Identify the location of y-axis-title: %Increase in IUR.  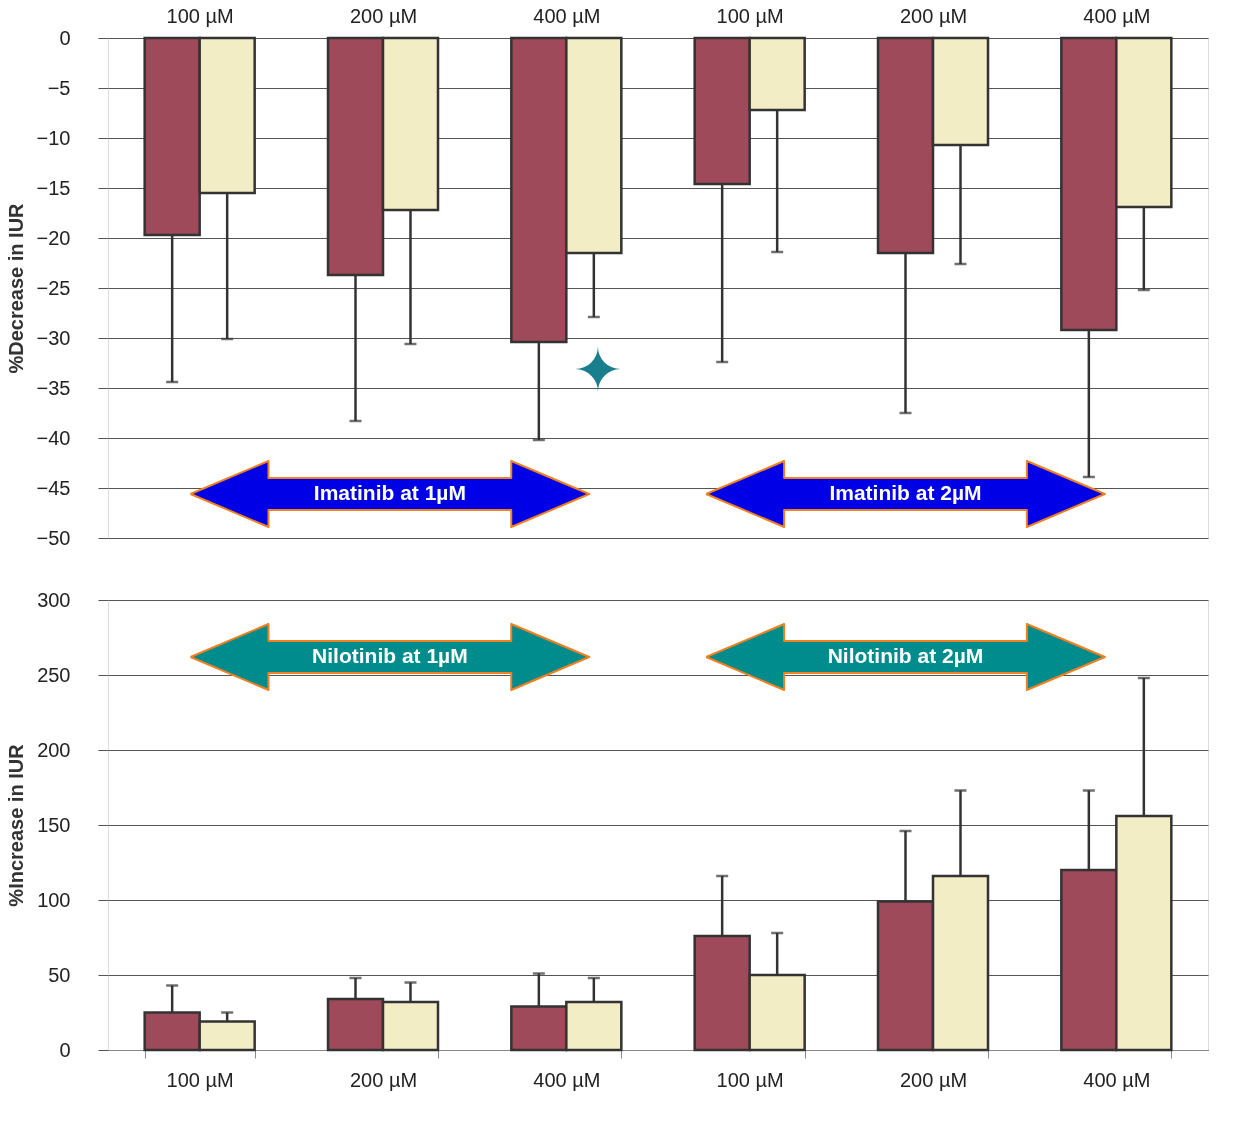
(16, 825).